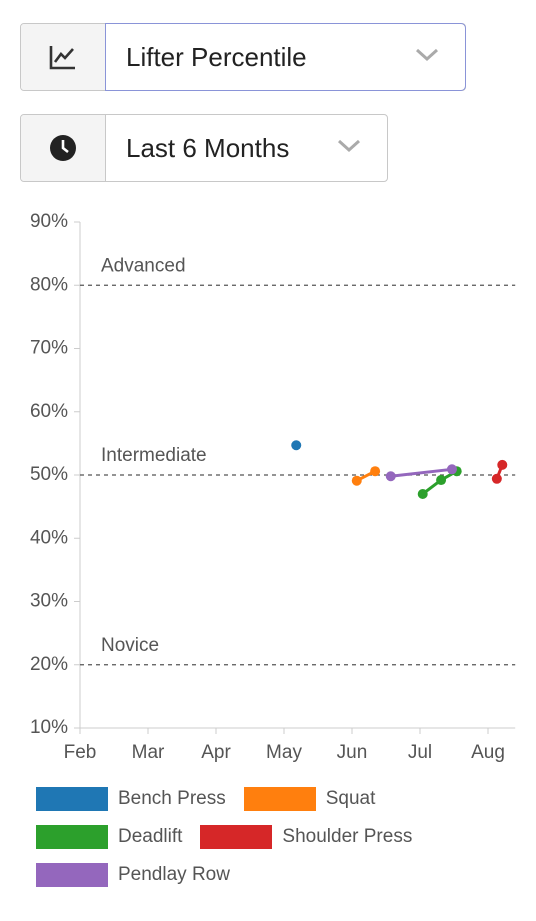  Describe the element at coordinates (488, 752) in the screenshot. I see `x-tick-label: Aug` at that location.